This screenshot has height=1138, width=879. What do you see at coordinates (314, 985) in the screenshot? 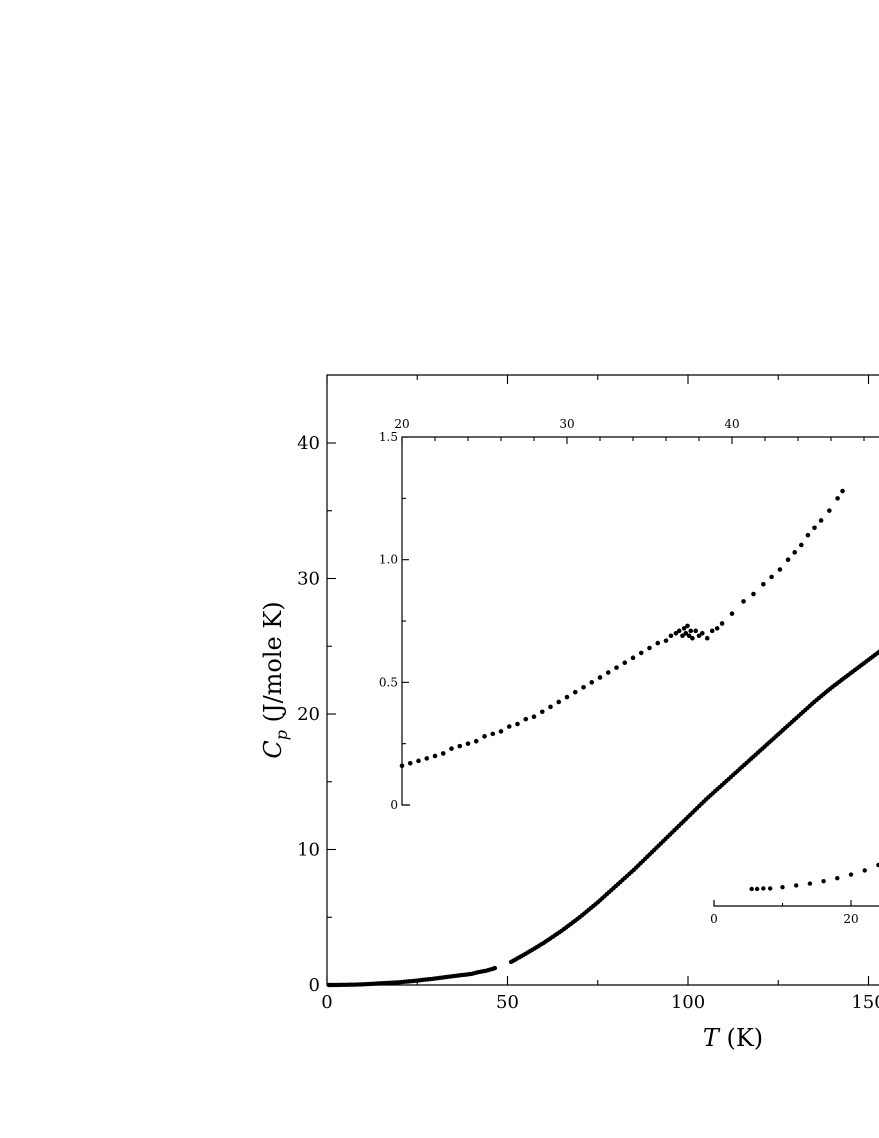
I see `main-y-tick-label: 0` at bounding box center [314, 985].